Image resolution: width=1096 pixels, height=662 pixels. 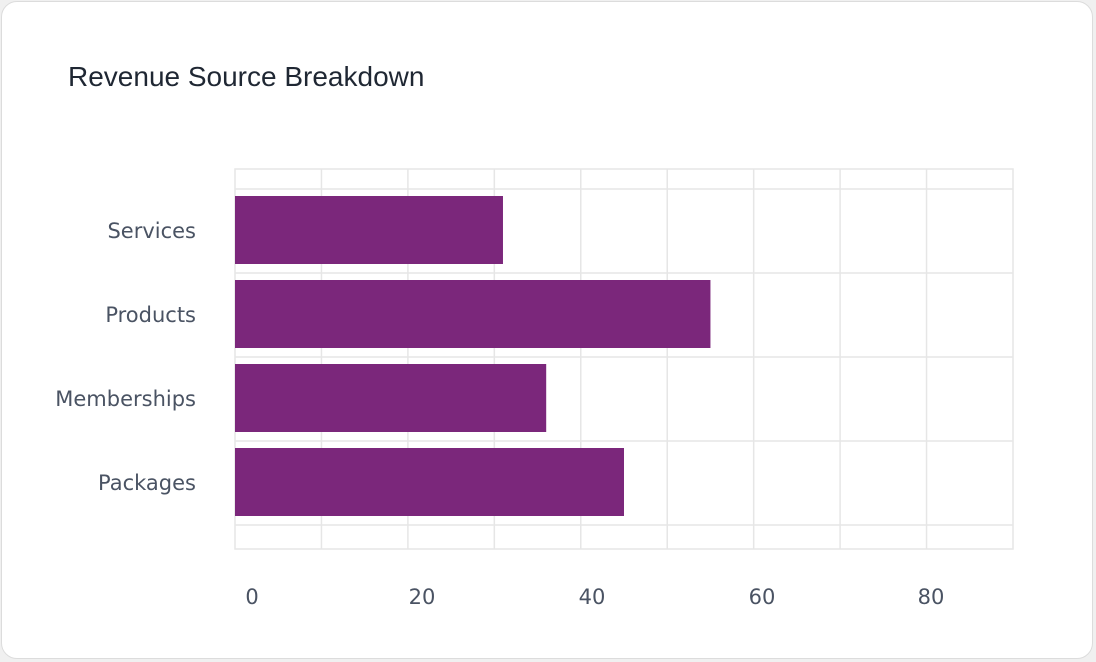 What do you see at coordinates (429, 482) in the screenshot?
I see `bar-packages` at bounding box center [429, 482].